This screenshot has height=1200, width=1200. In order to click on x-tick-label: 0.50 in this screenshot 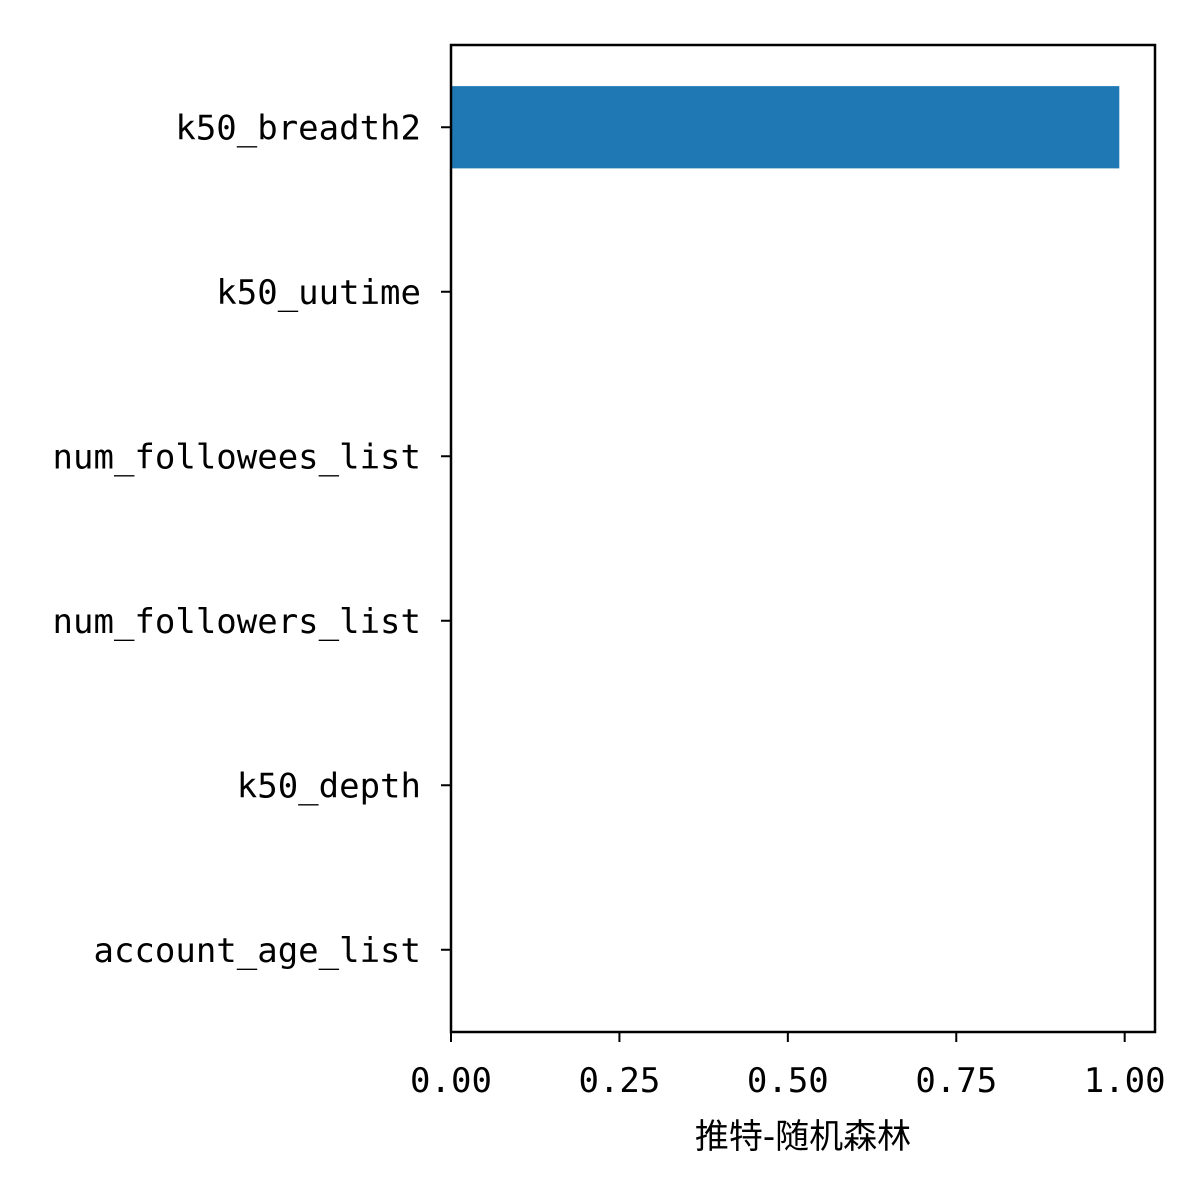, I will do `click(788, 1081)`.